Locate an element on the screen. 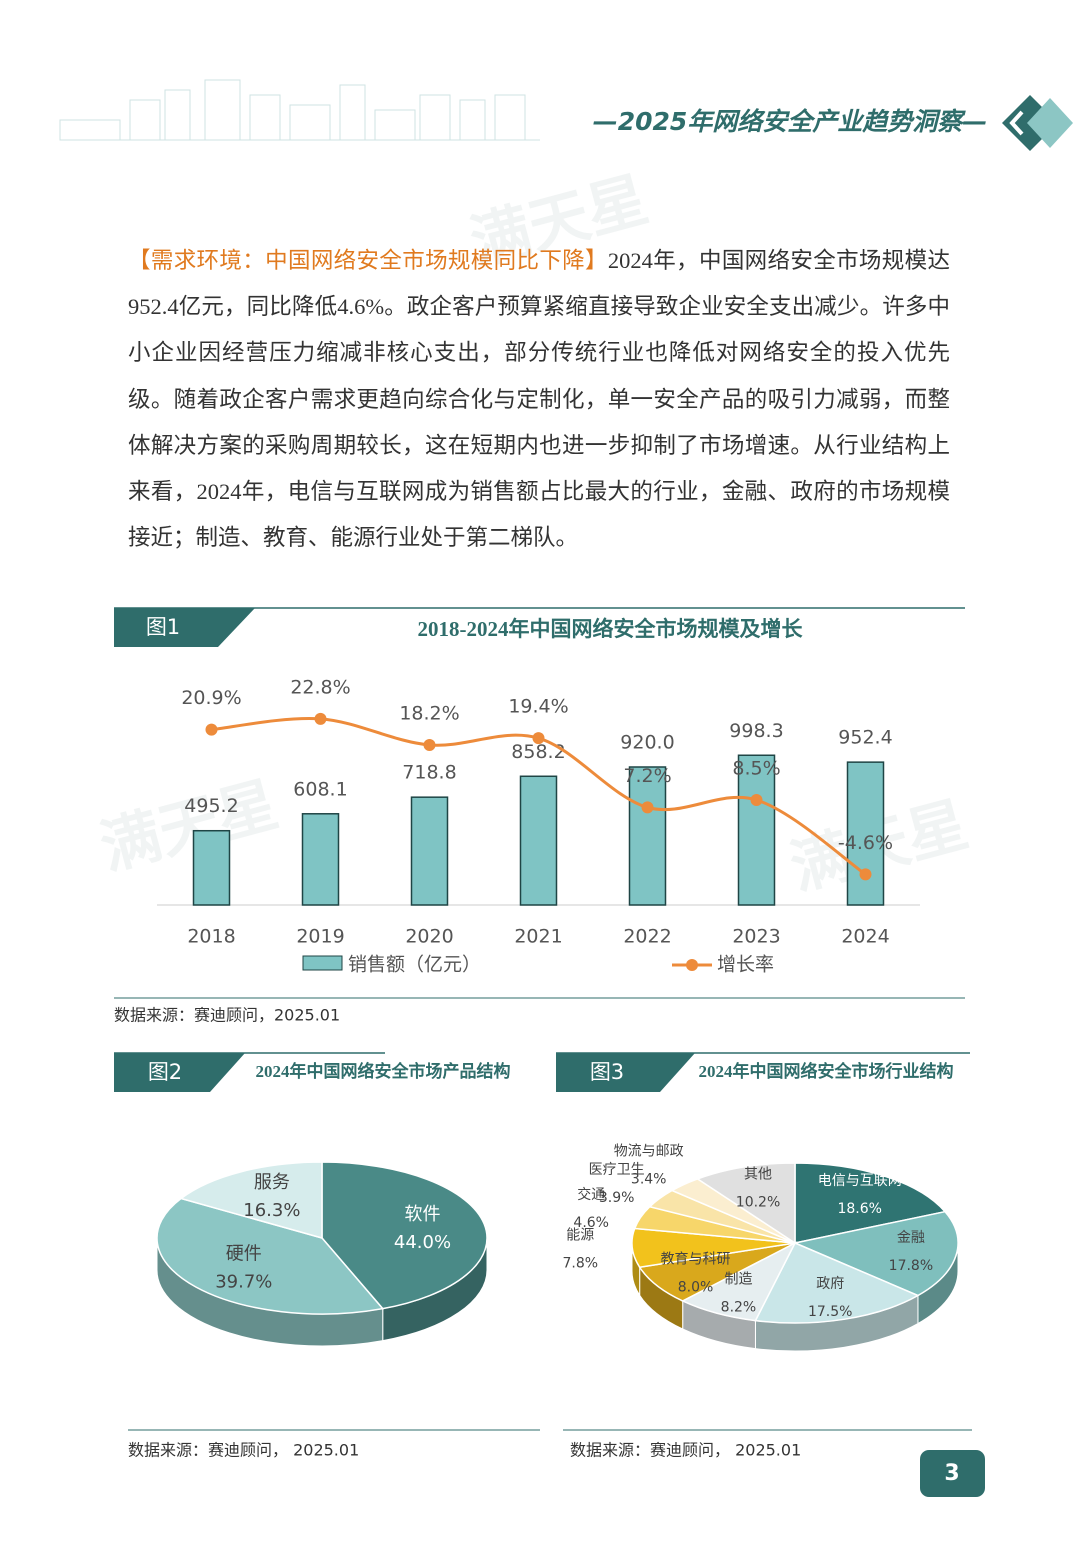  page-number-box is located at coordinates (952, 1473).